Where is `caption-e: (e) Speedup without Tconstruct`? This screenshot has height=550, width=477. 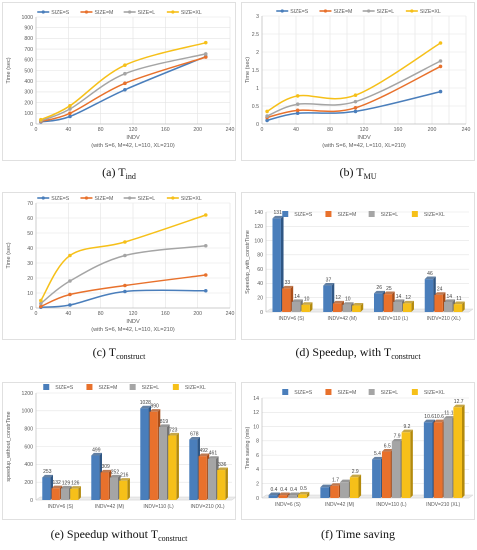 caption-e: (e) Speedup without Tconstruct is located at coordinates (120, 535).